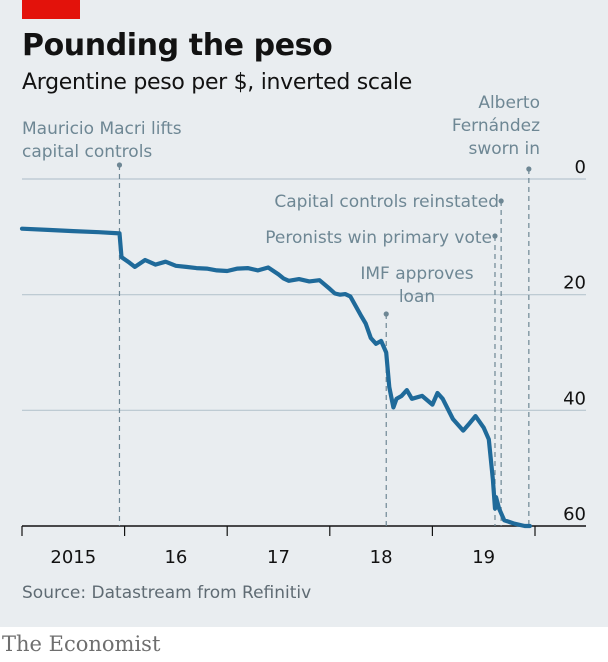 The height and width of the screenshot is (662, 608). I want to click on annotation-label: Fernández, so click(496, 126).